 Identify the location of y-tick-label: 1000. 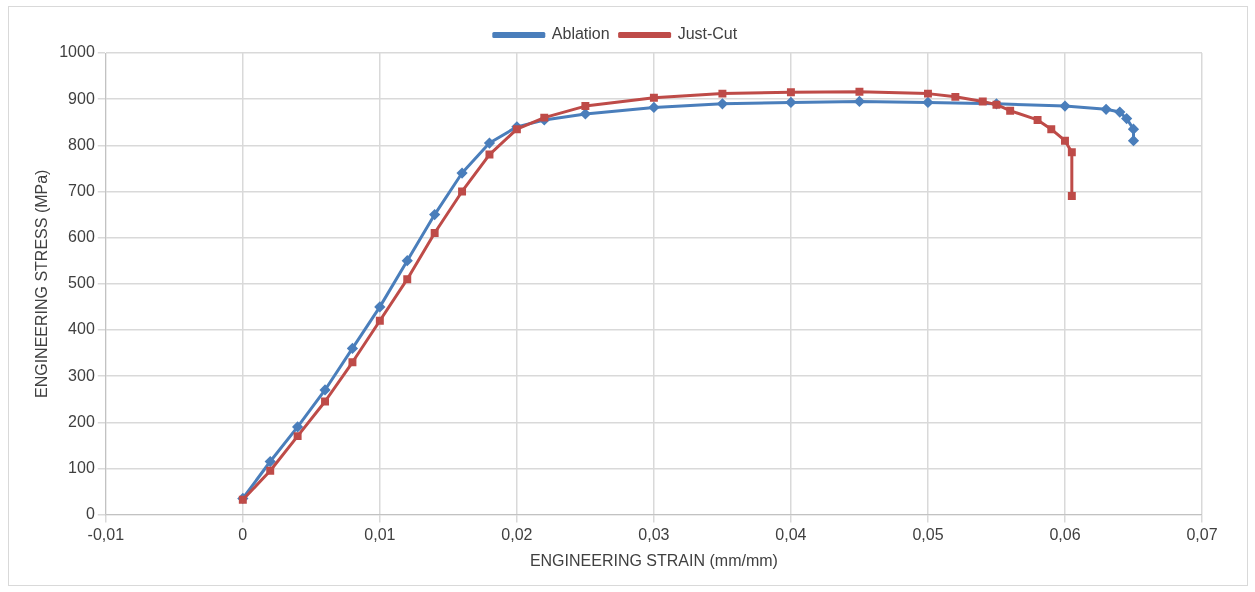
(77, 52).